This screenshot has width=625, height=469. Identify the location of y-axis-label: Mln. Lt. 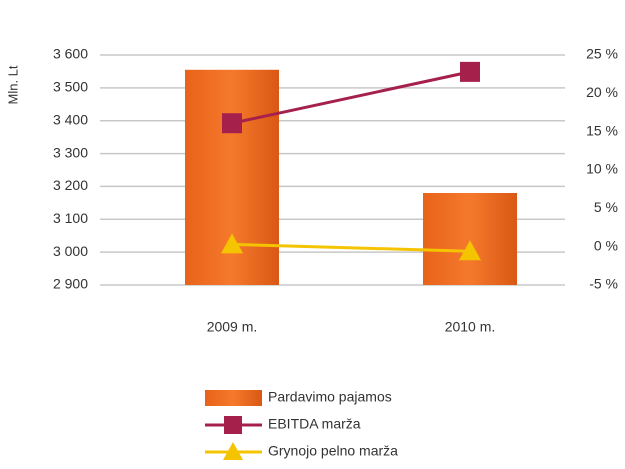
(12, 84).